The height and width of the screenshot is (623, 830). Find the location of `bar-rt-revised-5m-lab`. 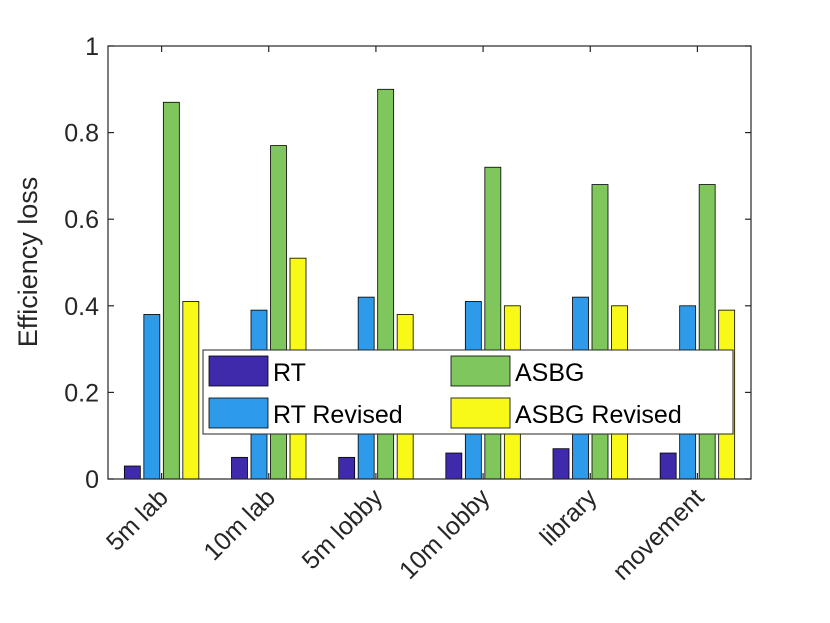

bar-rt-revised-5m-lab is located at coordinates (152, 397).